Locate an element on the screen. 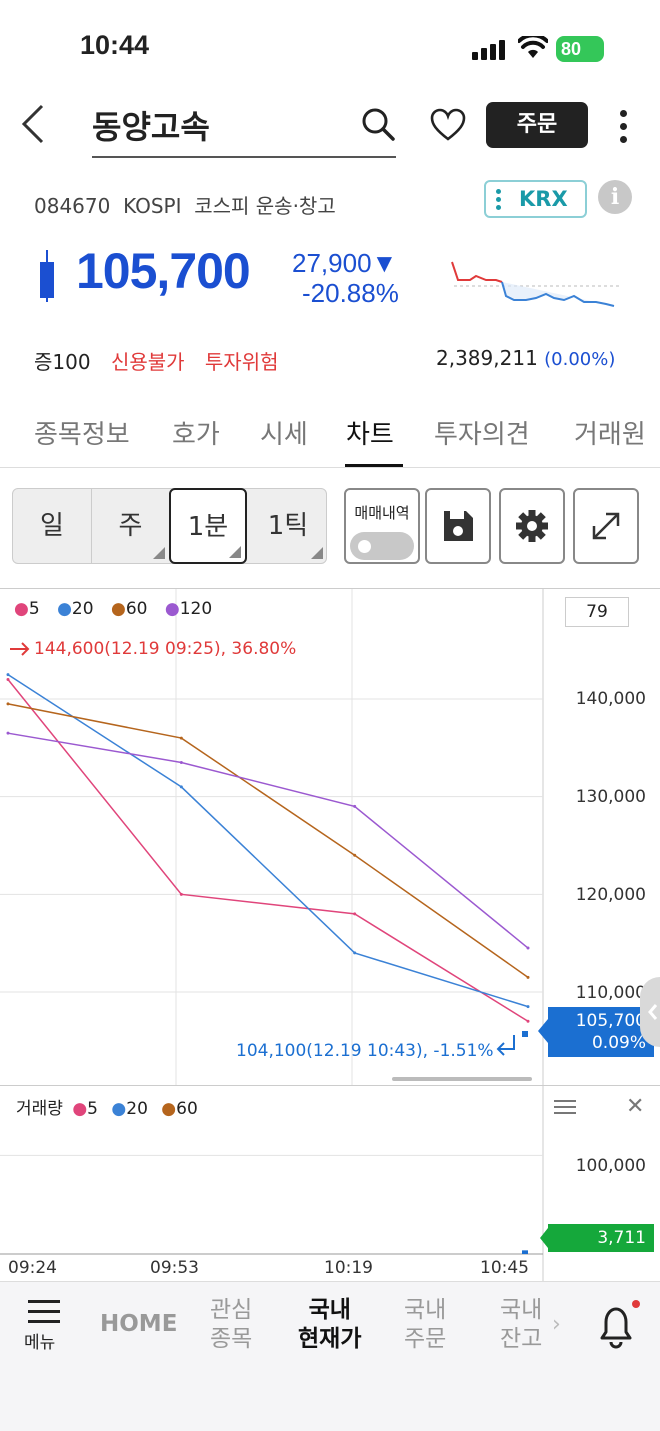 The image size is (660, 1431). save-icon is located at coordinates (458, 526).